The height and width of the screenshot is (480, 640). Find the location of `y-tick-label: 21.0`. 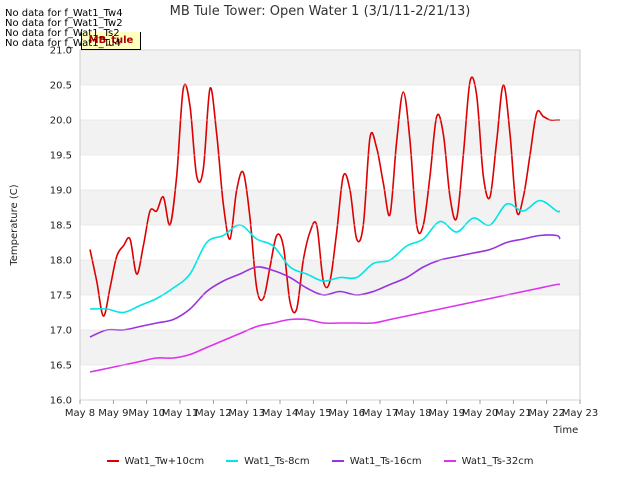

y-tick-label: 21.0 is located at coordinates (61, 51).